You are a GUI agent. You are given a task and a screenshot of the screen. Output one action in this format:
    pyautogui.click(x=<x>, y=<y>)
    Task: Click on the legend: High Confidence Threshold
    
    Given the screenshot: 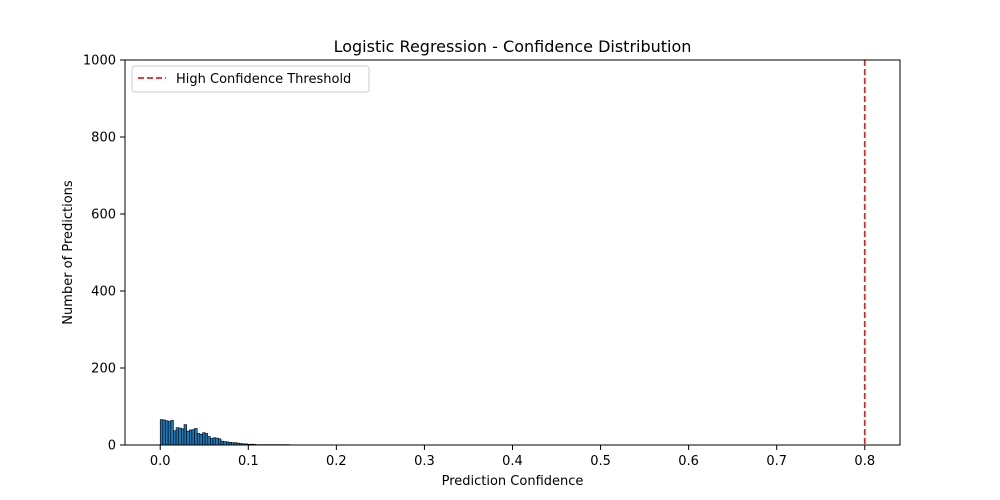 What is the action you would take?
    pyautogui.click(x=250, y=79)
    